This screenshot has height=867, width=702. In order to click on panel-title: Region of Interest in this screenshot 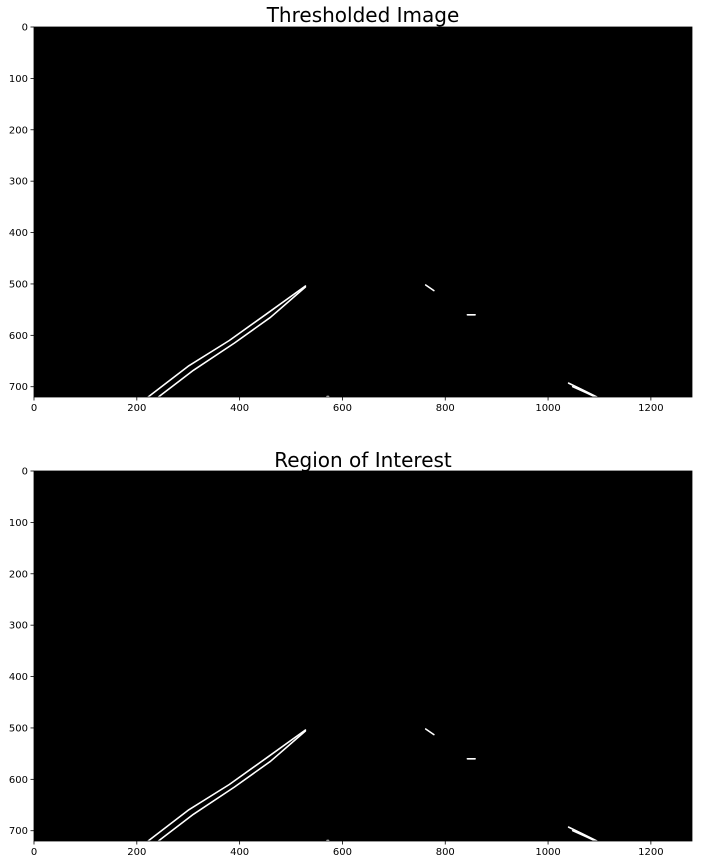, I will do `click(363, 460)`.